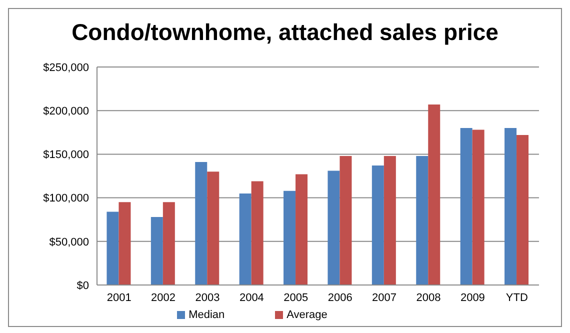 This screenshot has width=570, height=333. Describe the element at coordinates (296, 298) in the screenshot. I see `x-tick-label: 2005` at that location.